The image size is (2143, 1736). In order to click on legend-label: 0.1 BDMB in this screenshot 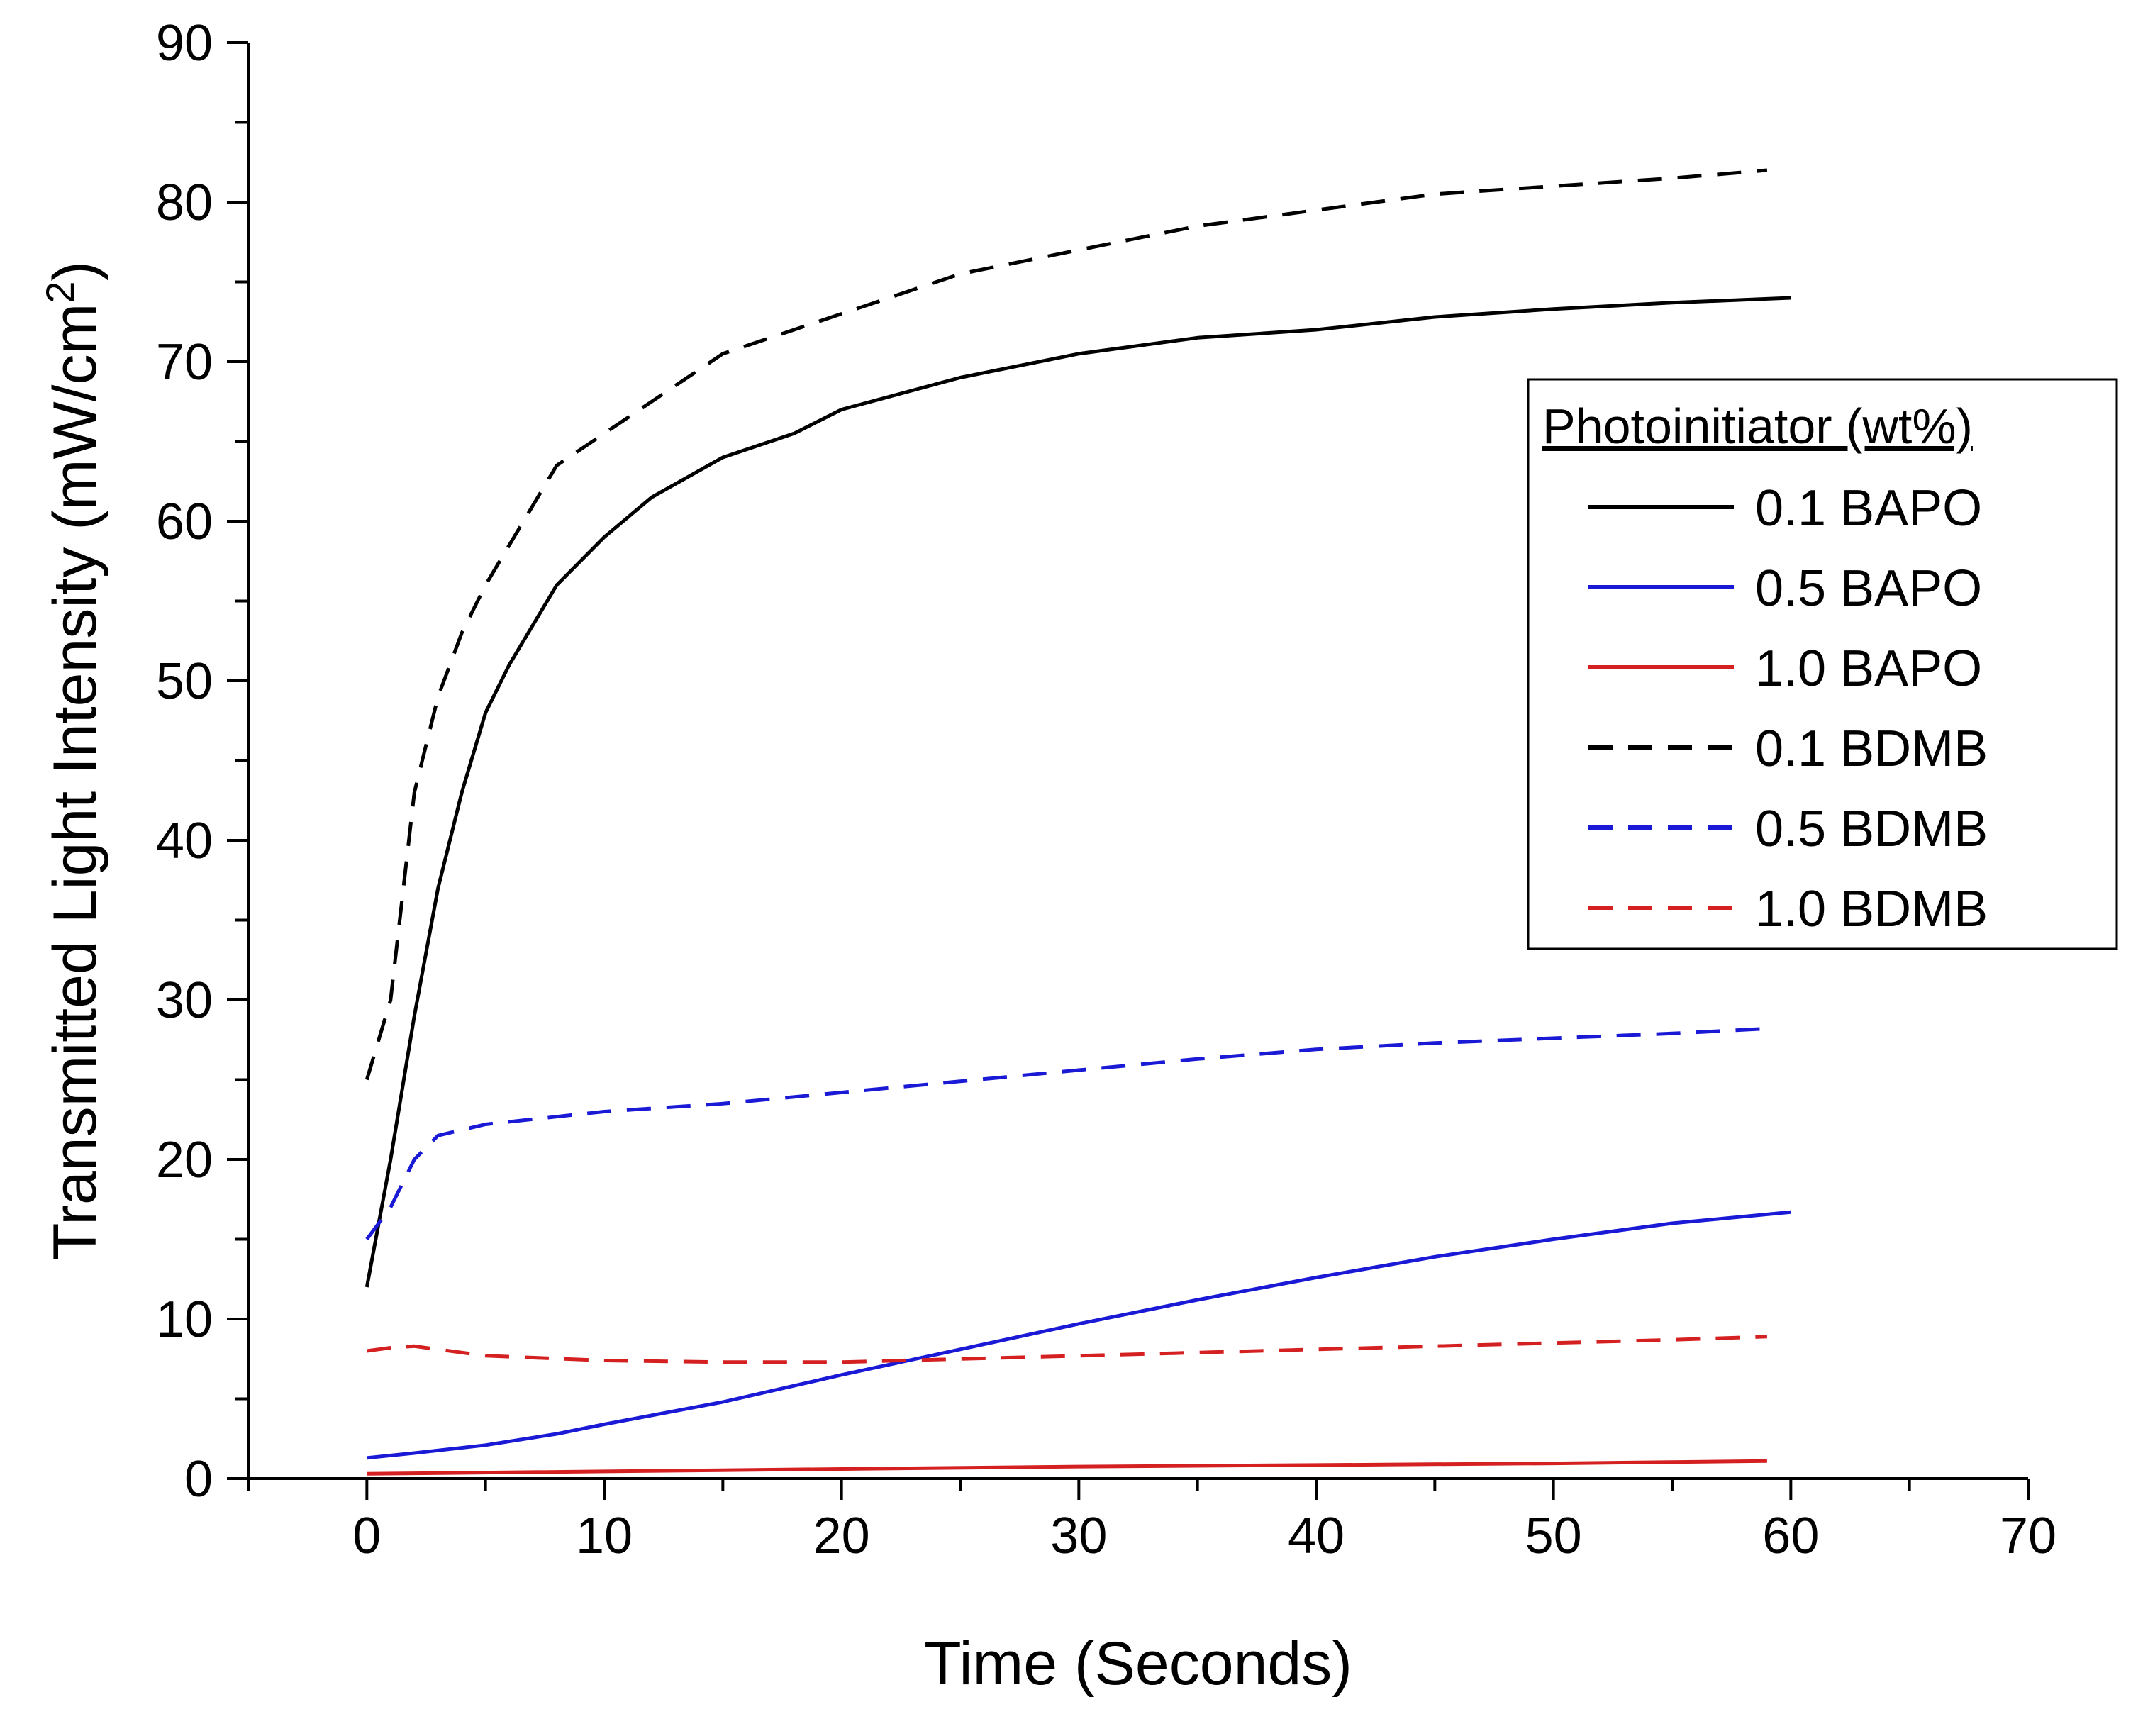, I will do `click(1871, 748)`.